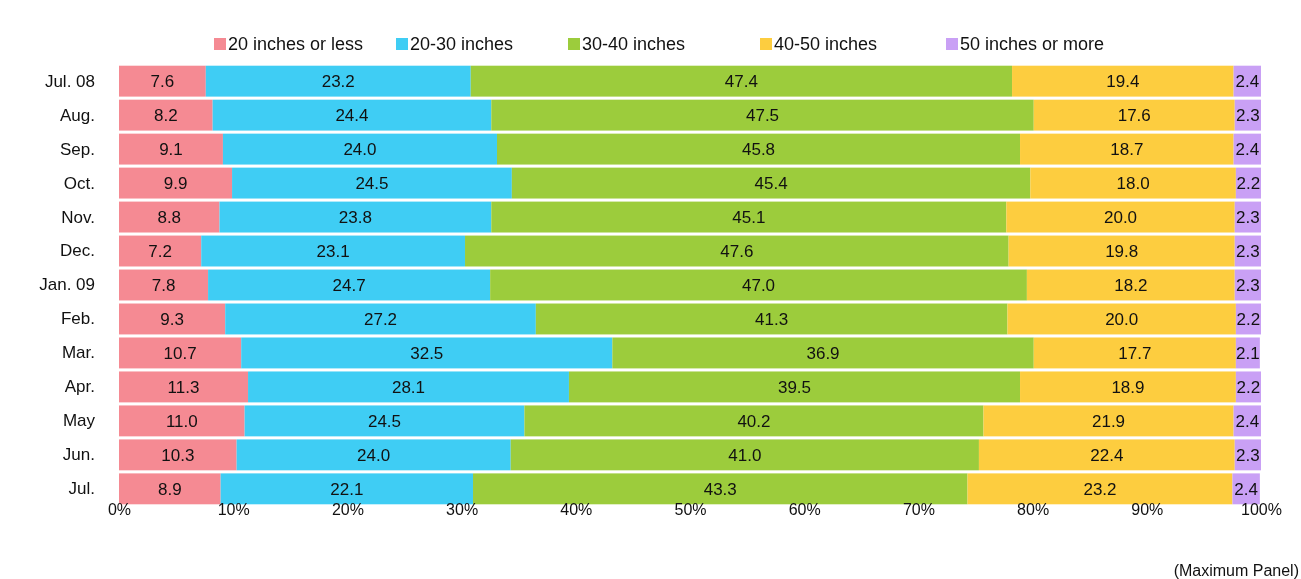 The width and height of the screenshot is (1301, 579). I want to click on data-label: 11.0, so click(181, 421).